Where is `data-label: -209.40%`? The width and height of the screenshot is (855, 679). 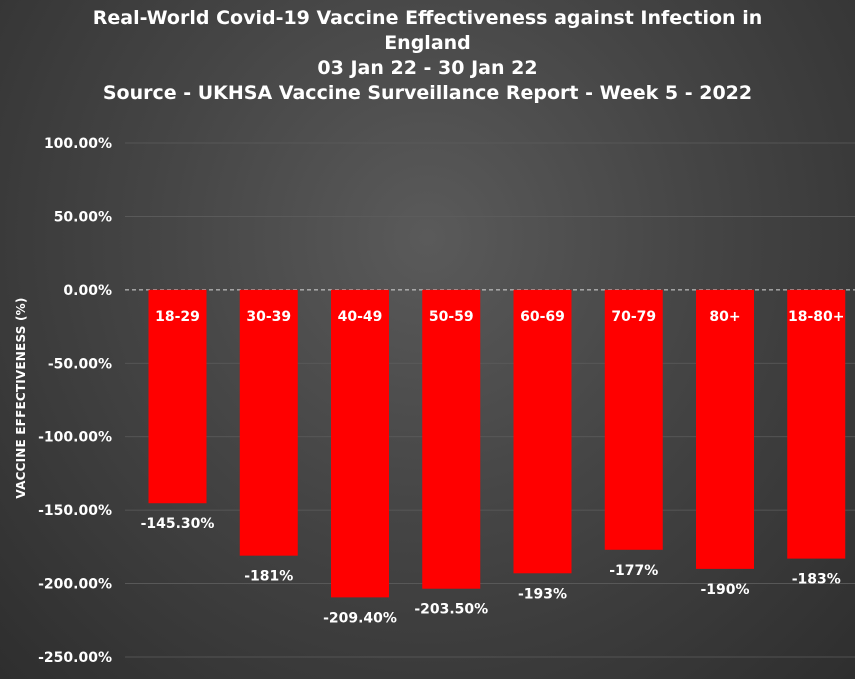
data-label: -209.40% is located at coordinates (360, 618).